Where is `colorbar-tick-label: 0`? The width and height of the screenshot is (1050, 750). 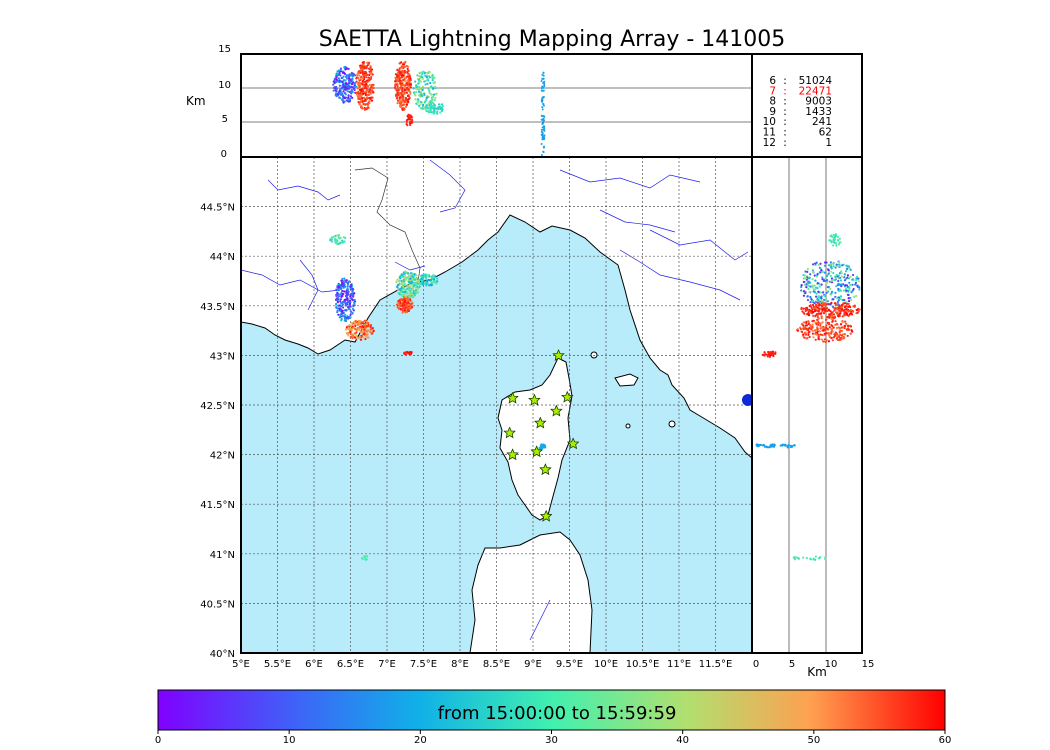
colorbar-tick-label: 0 is located at coordinates (158, 740).